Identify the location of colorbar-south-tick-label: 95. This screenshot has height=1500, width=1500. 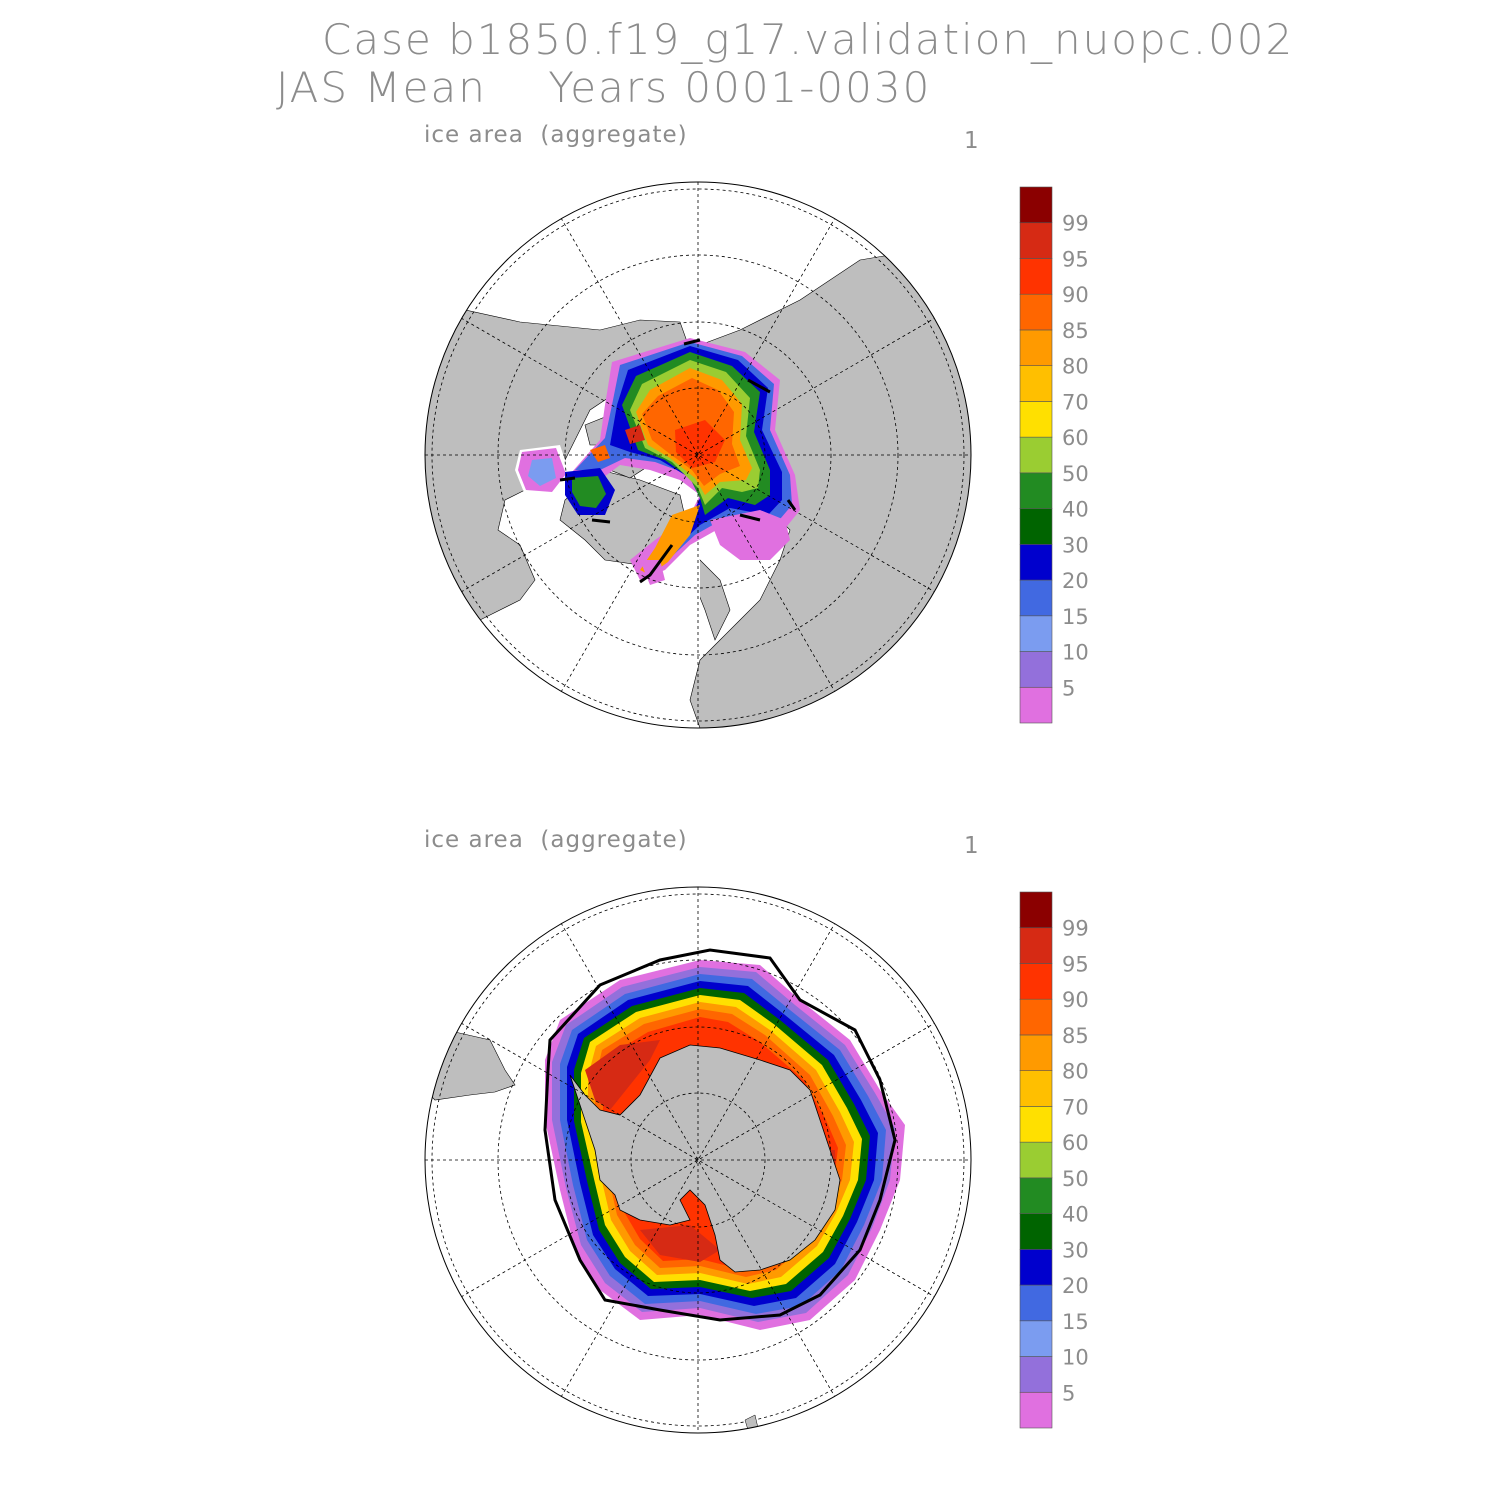
(1075, 964).